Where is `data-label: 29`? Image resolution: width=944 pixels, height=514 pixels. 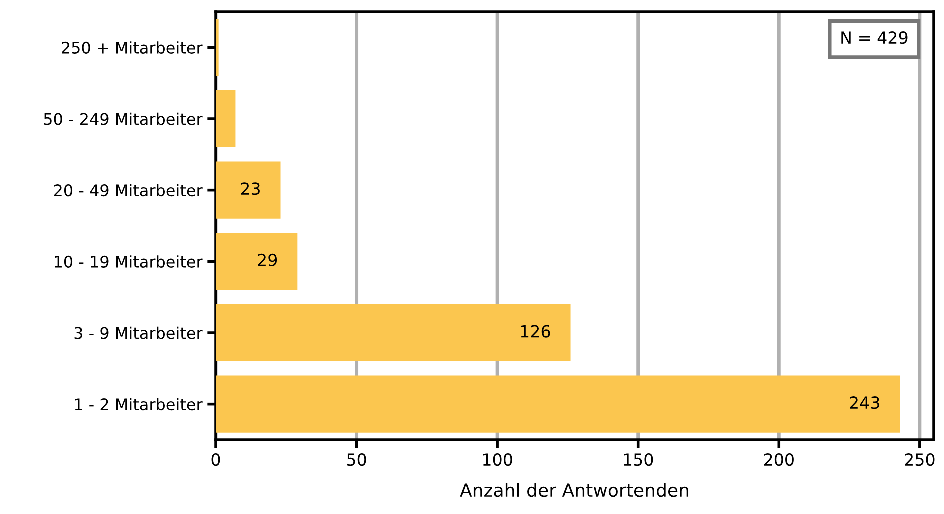
data-label: 29 is located at coordinates (268, 260).